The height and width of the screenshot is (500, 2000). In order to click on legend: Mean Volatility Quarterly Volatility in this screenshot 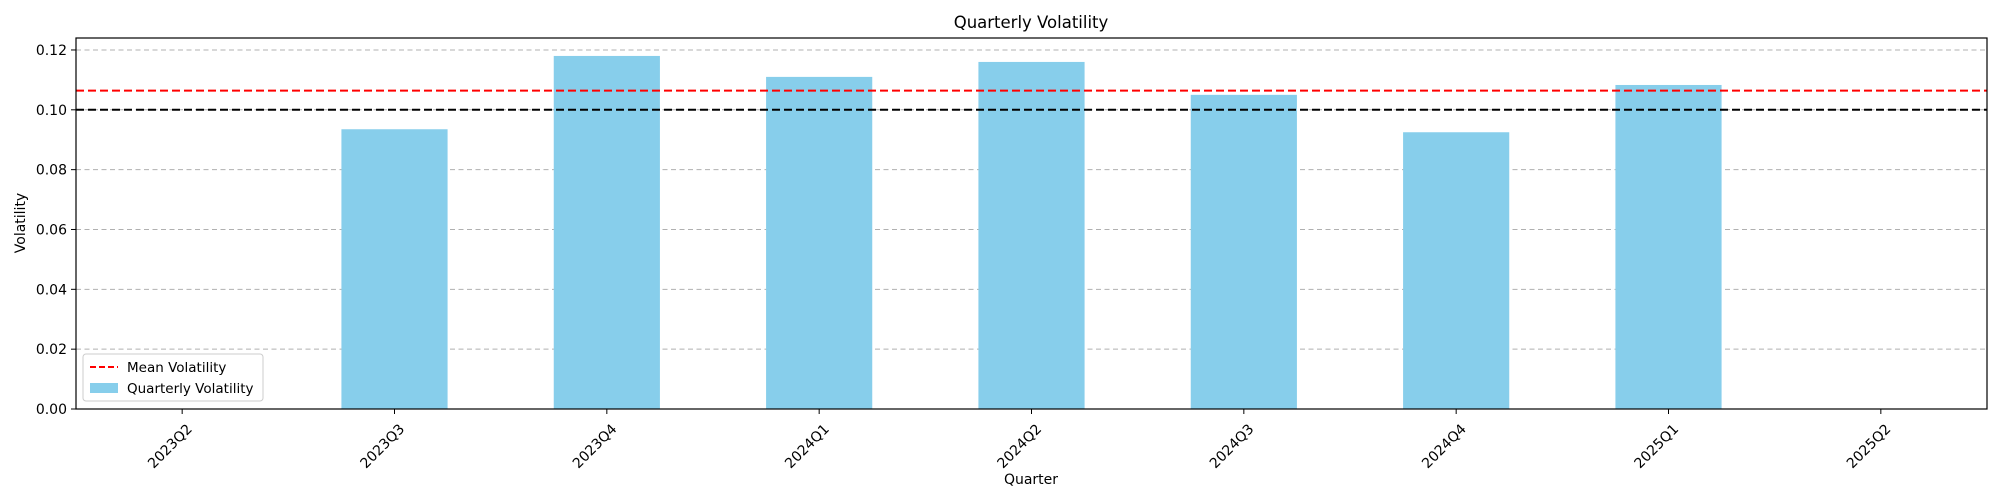, I will do `click(173, 377)`.